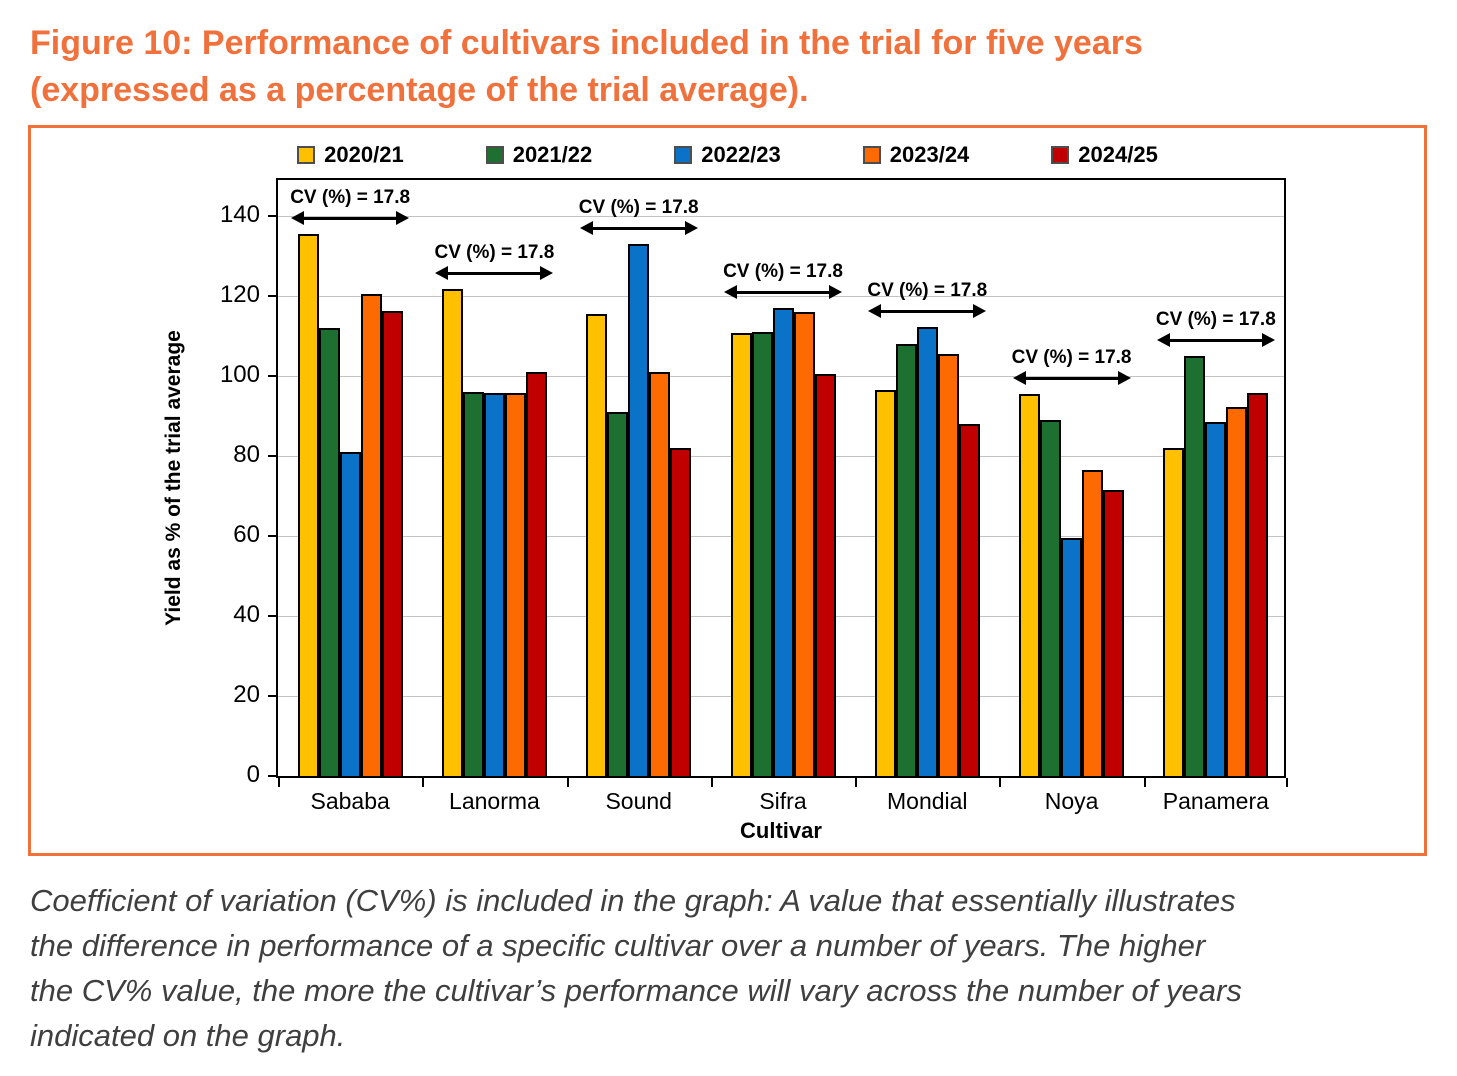 This screenshot has height=1076, width=1457. Describe the element at coordinates (638, 208) in the screenshot. I see `cv-annotation-sound: CV (%) = 17.8` at that location.